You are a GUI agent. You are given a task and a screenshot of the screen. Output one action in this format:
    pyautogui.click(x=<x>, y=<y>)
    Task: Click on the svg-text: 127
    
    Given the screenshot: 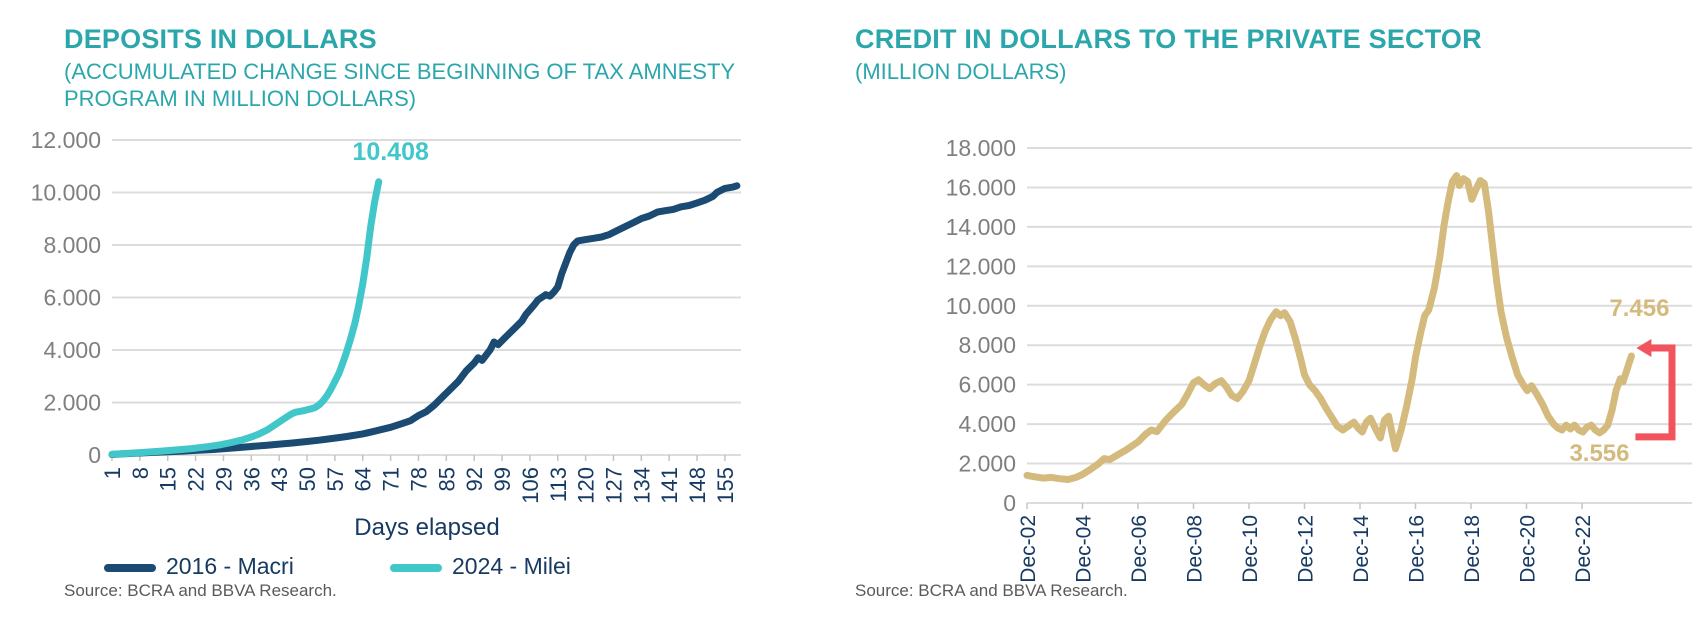 What is the action you would take?
    pyautogui.click(x=613, y=485)
    